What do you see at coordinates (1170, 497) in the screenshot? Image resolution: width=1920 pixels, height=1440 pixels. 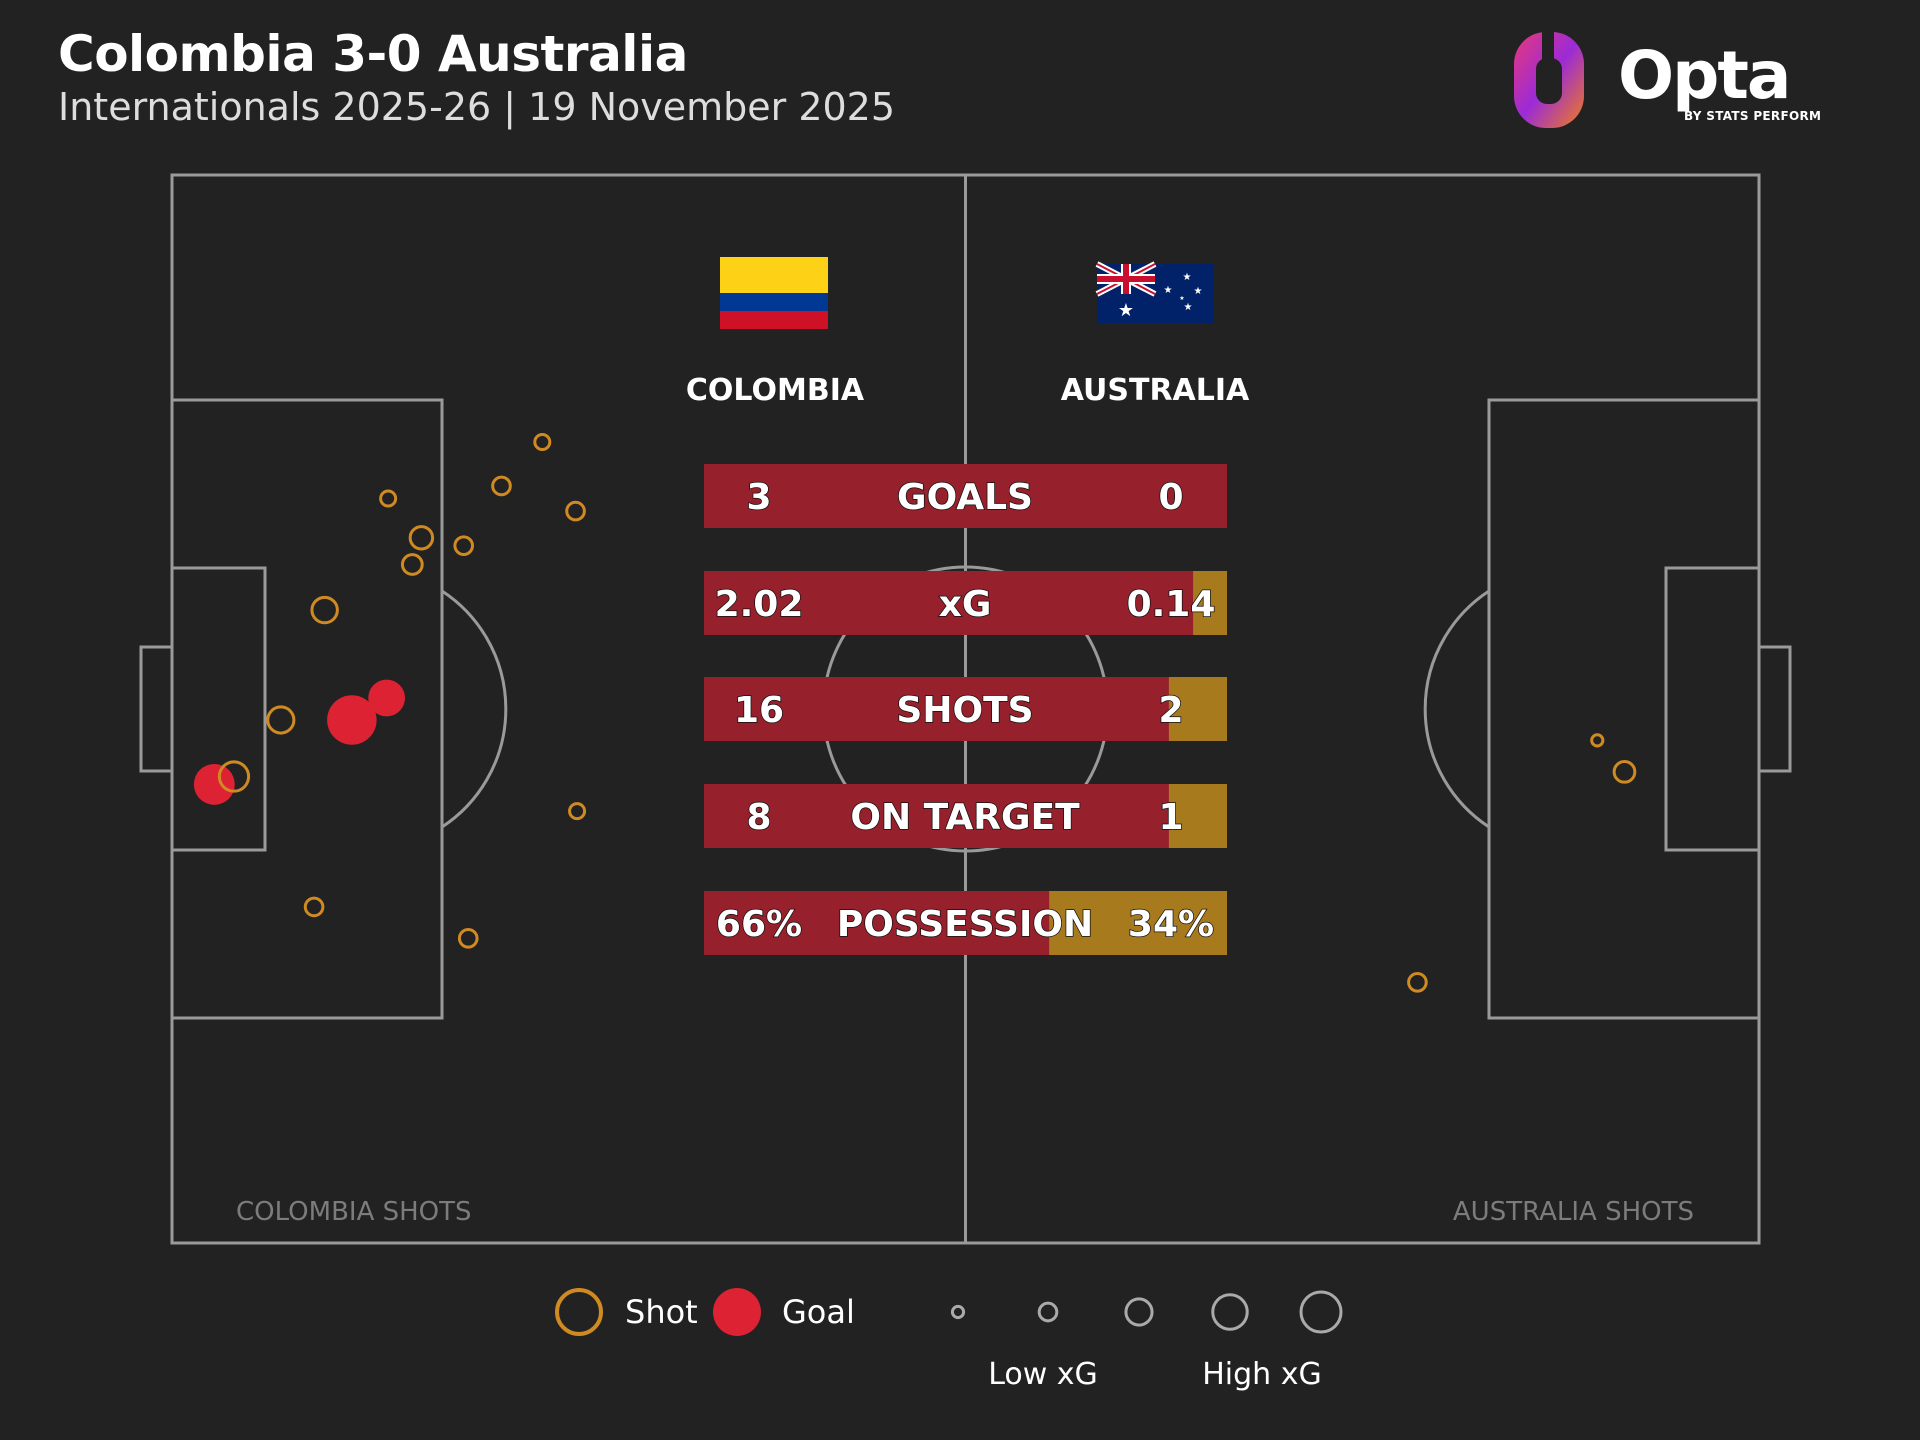 I see `stat-away-value: 0` at bounding box center [1170, 497].